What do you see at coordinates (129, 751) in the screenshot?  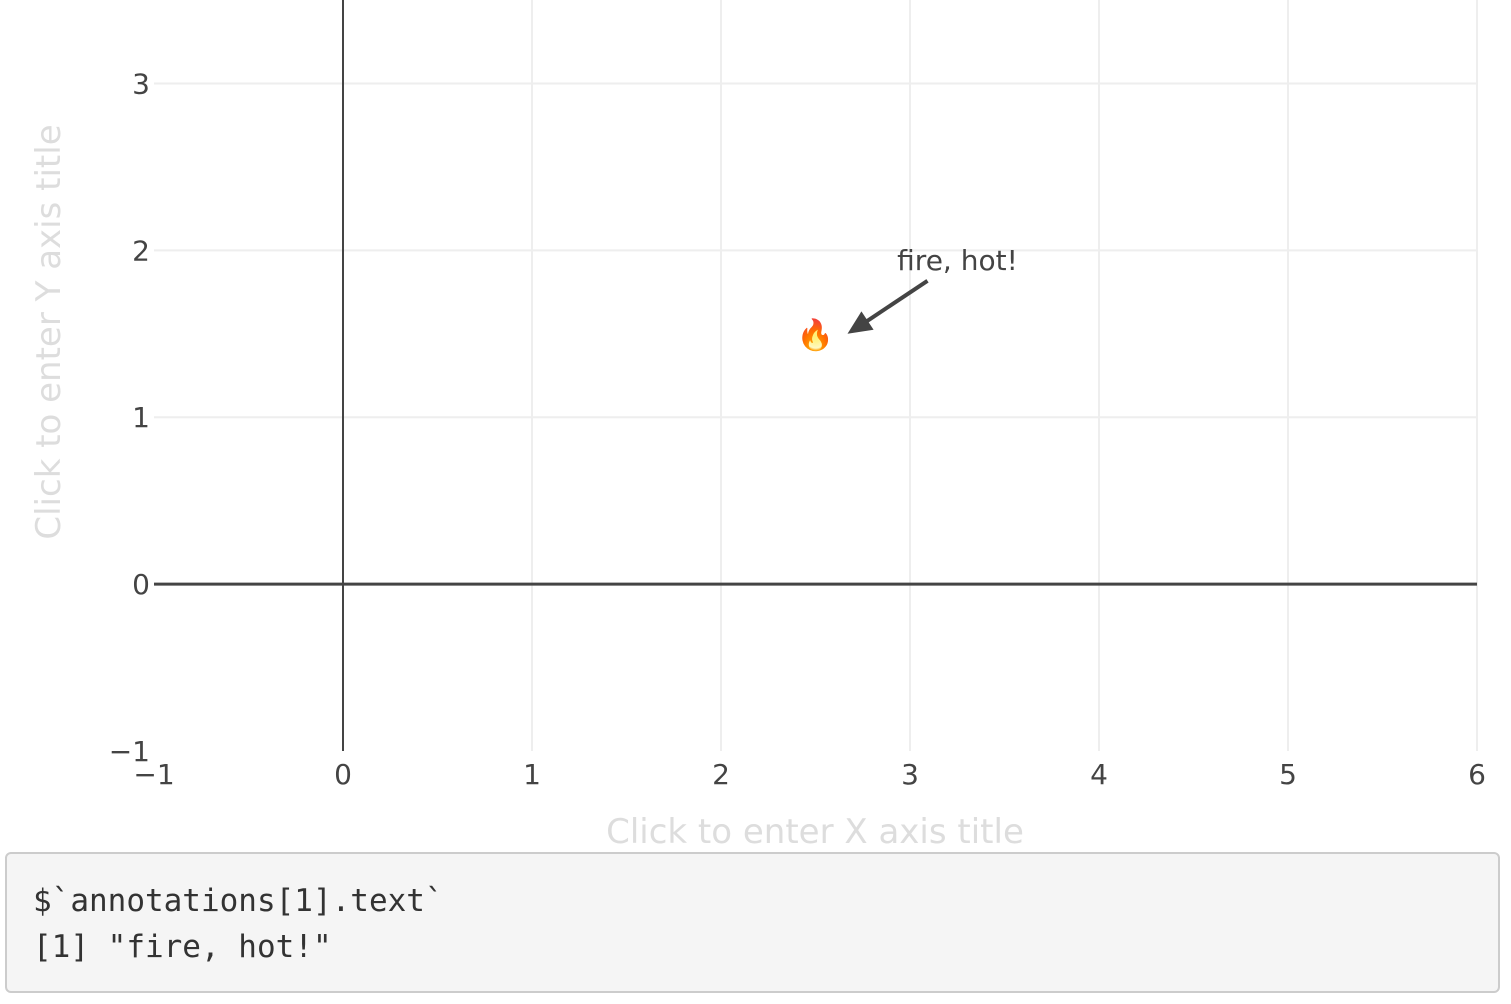 I see `y-tick-label: −1` at bounding box center [129, 751].